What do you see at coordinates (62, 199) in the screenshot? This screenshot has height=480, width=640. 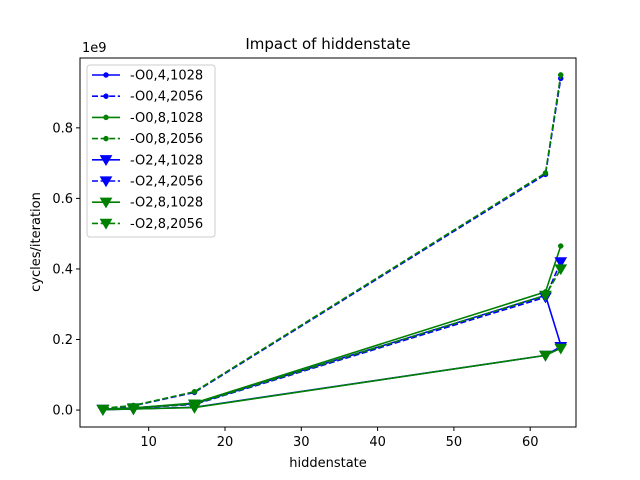 I see `y-tick-label: 0.6` at bounding box center [62, 199].